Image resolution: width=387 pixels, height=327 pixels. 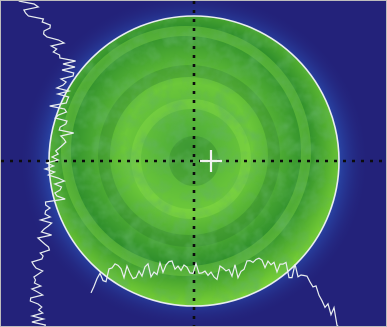 I want to click on vertical-profile-trace, so click(x=47, y=163).